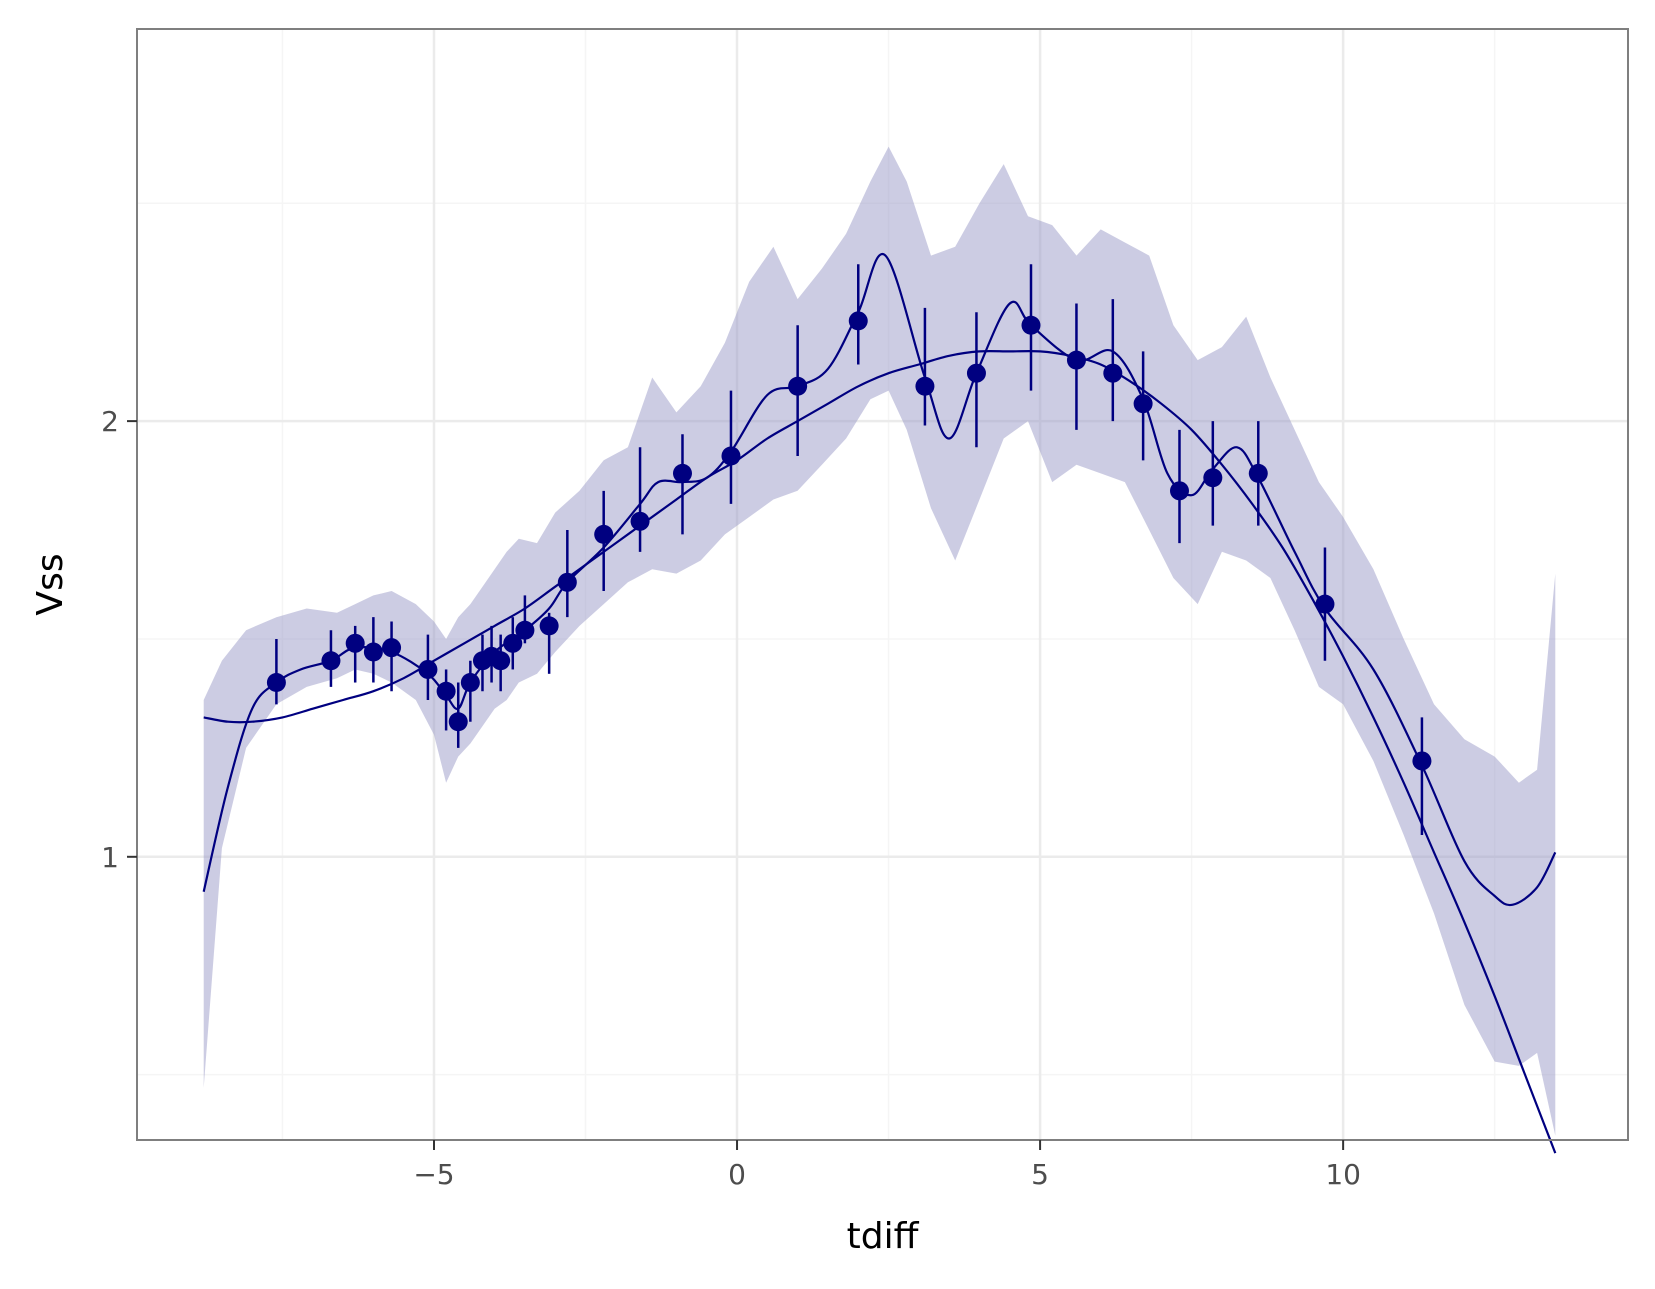 This screenshot has width=1655, height=1289. I want to click on y-tick-label: 2, so click(110, 421).